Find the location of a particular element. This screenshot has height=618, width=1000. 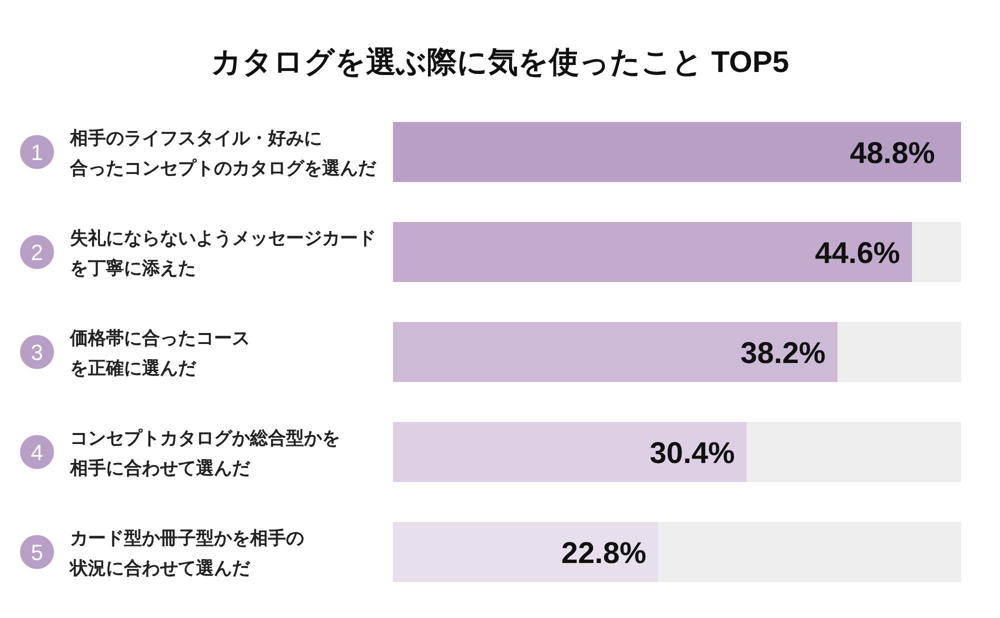

data-label: 22.8% is located at coordinates (603, 553).